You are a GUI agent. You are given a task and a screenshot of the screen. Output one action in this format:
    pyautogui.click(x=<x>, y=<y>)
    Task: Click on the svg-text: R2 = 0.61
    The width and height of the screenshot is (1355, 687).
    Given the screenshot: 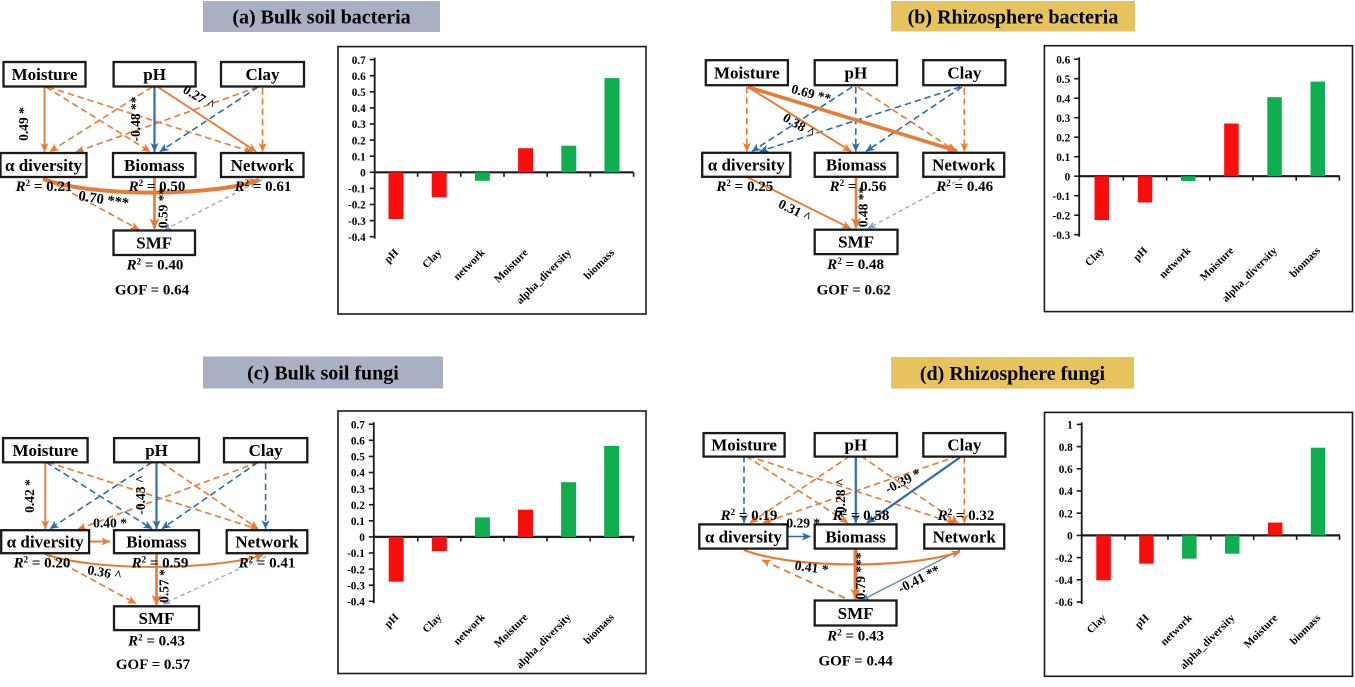 What is the action you would take?
    pyautogui.click(x=263, y=186)
    